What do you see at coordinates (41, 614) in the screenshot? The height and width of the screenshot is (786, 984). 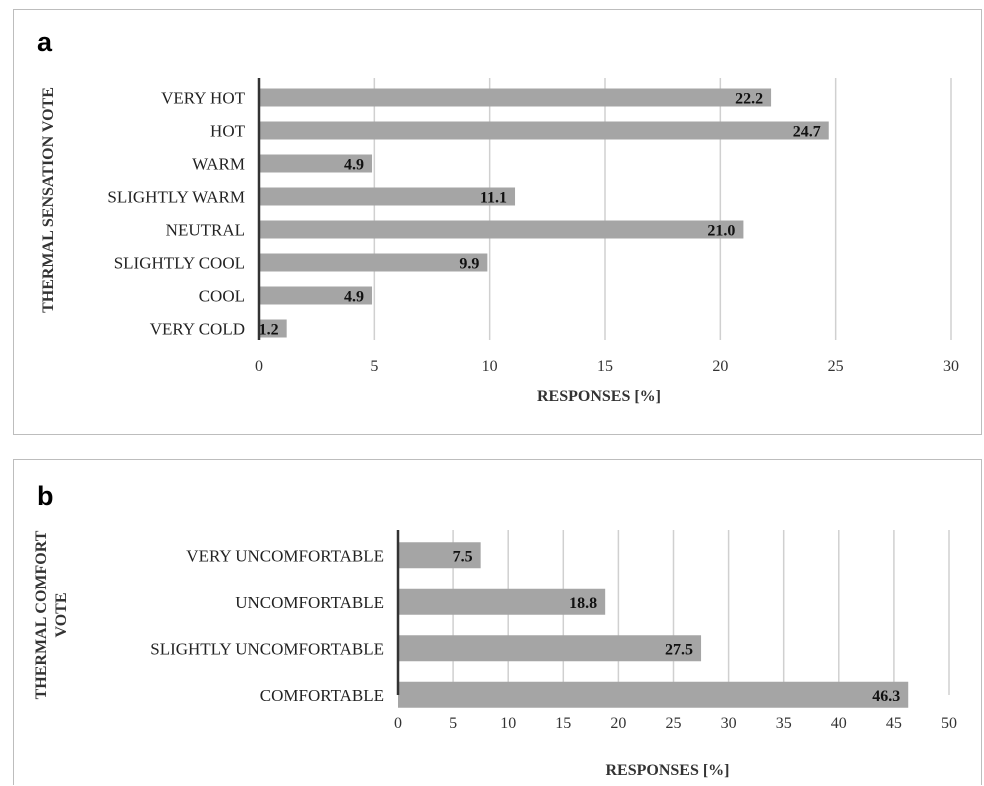 I see `y-axis-title-b-line-0: THERMAL COMFORT` at bounding box center [41, 614].